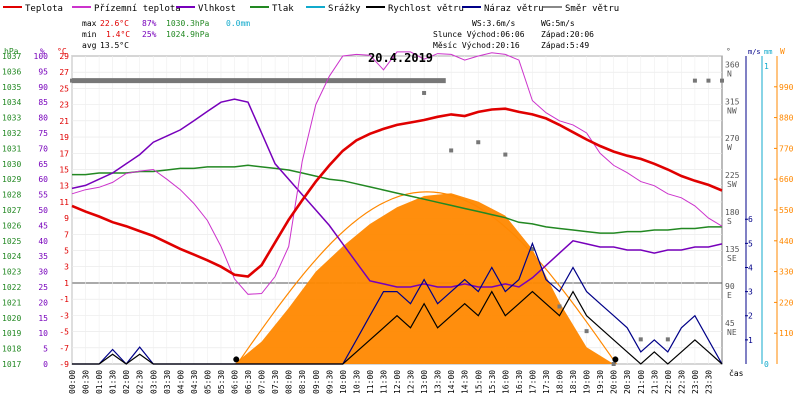 The height and width of the screenshot is (404, 800). I want to click on tick-label-x: 02:30, so click(140, 382).